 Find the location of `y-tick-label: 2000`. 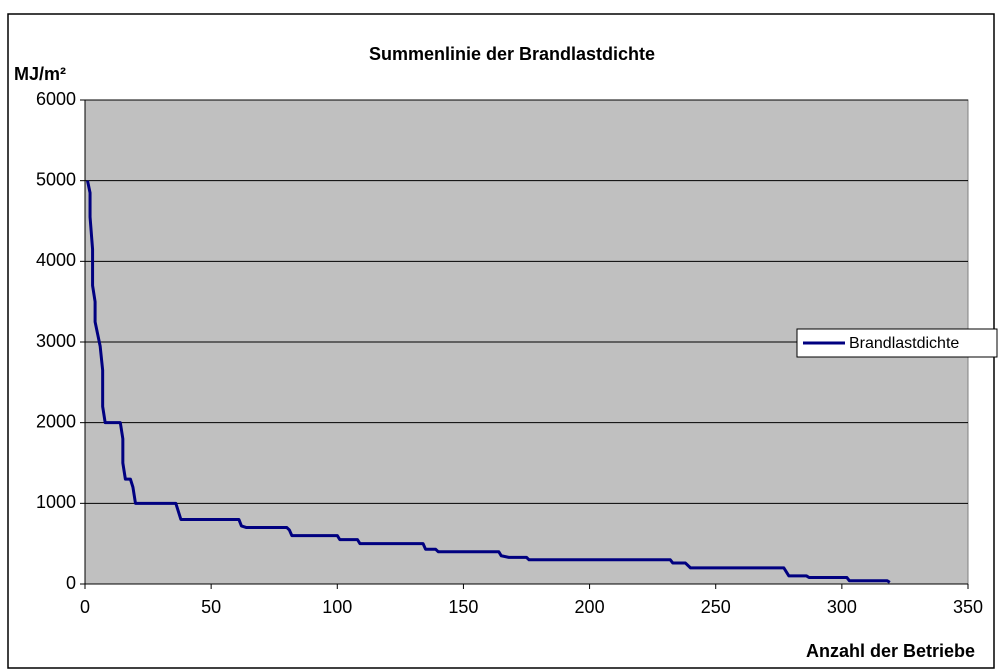

y-tick-label: 2000 is located at coordinates (56, 421).